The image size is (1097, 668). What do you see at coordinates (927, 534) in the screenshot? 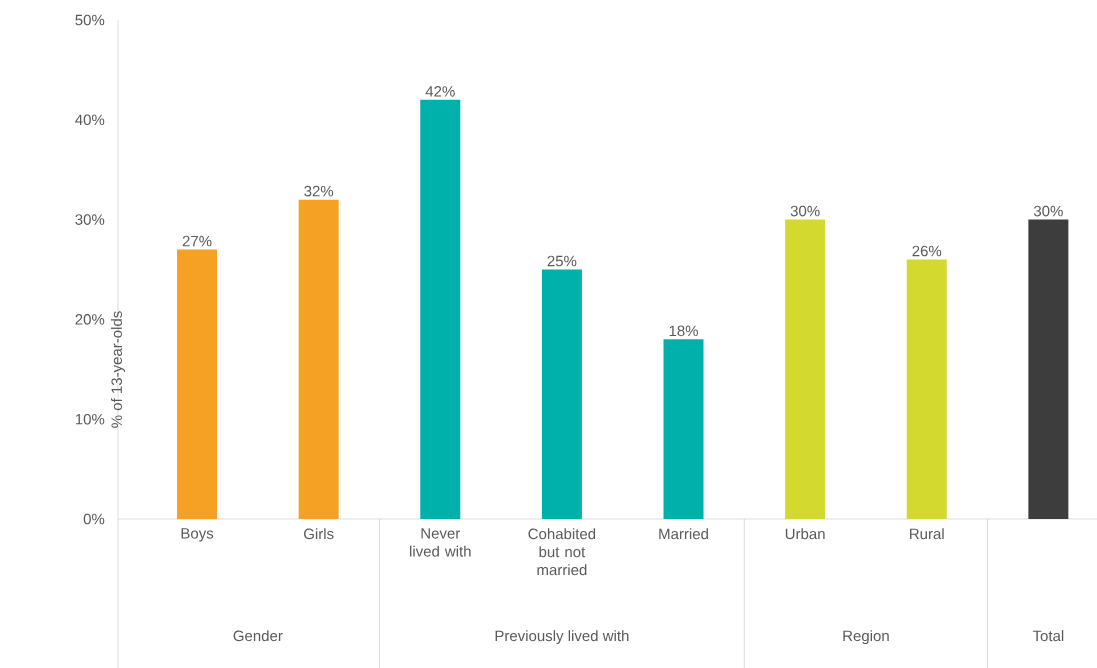
I see `x-tick-label: Rural` at bounding box center [927, 534].